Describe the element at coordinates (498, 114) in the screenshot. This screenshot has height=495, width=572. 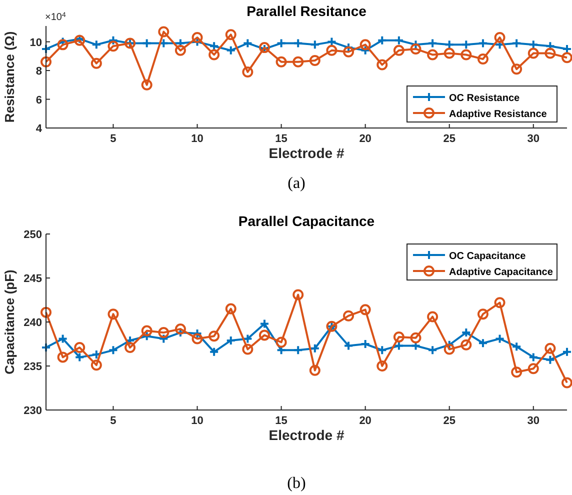
I see `legend-label: Adaptive Resistance` at that location.